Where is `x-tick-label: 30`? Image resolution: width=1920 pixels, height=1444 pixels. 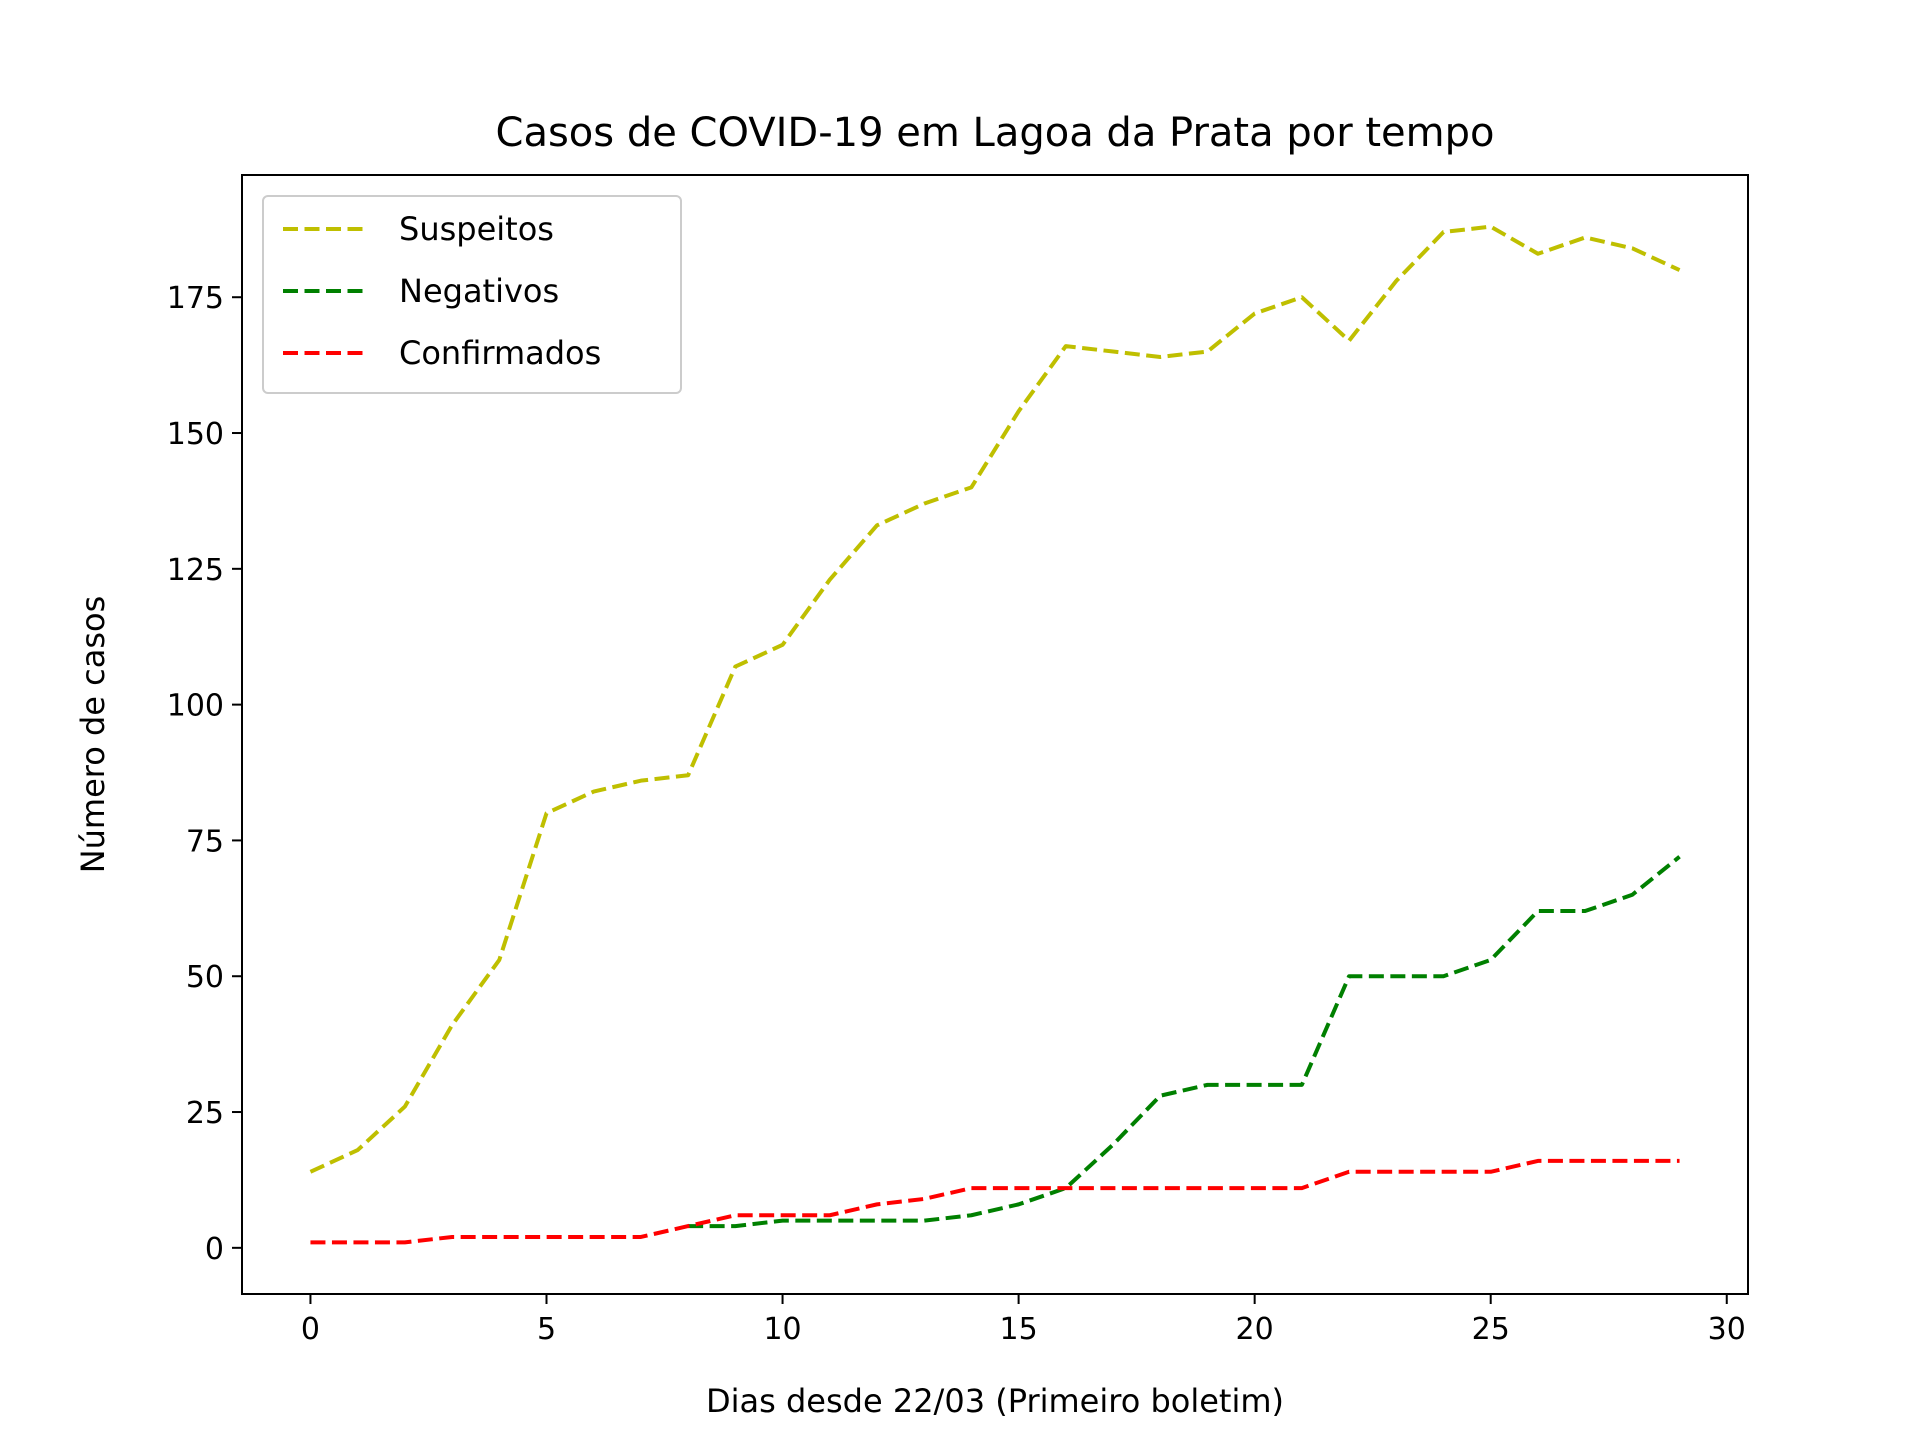
x-tick-label: 30 is located at coordinates (1727, 1329).